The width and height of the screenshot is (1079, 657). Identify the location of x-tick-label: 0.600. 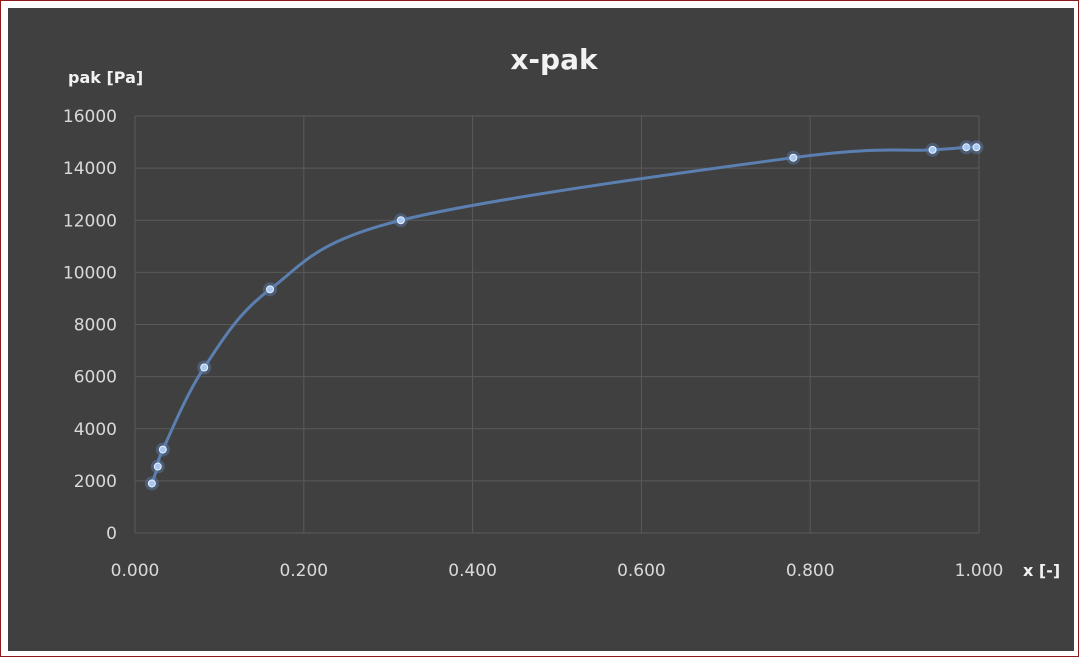
(641, 571).